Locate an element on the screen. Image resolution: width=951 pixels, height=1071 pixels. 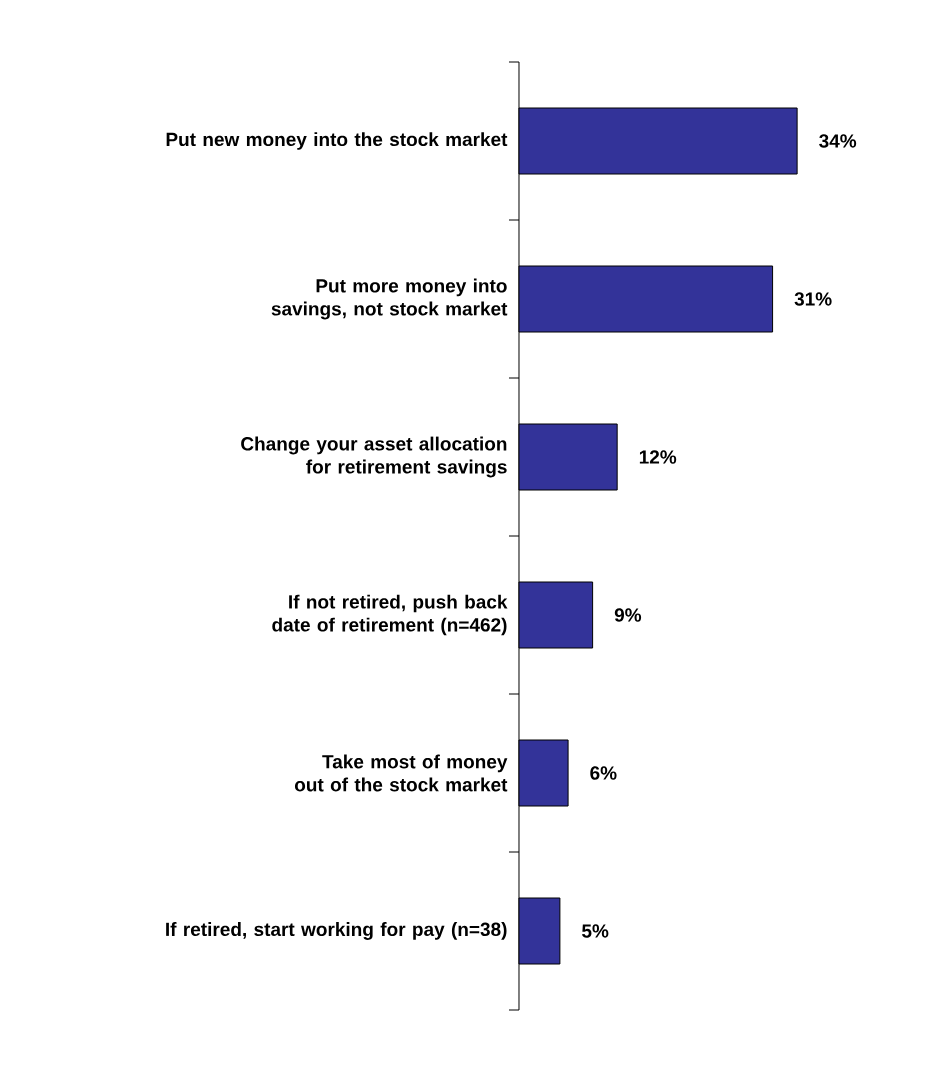
y-tick-label: Put new money into the stock market is located at coordinates (337, 141).